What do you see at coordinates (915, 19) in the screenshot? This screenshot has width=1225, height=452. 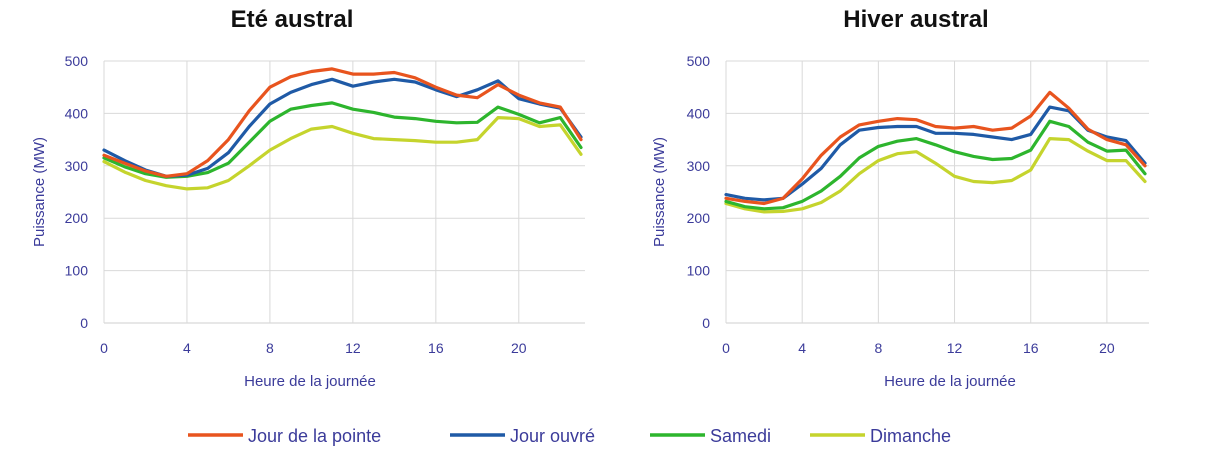 I see `chart-title: Hiver austral` at bounding box center [915, 19].